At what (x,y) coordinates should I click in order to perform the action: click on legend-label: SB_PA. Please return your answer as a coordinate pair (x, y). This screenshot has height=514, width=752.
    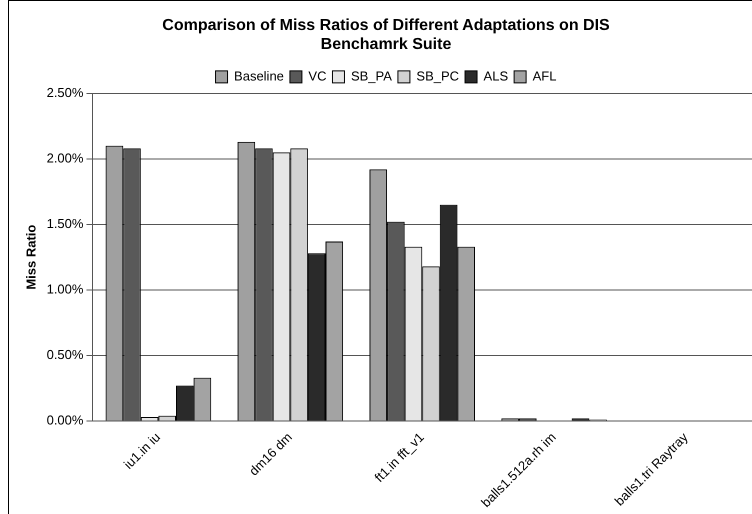
    Looking at the image, I should click on (371, 76).